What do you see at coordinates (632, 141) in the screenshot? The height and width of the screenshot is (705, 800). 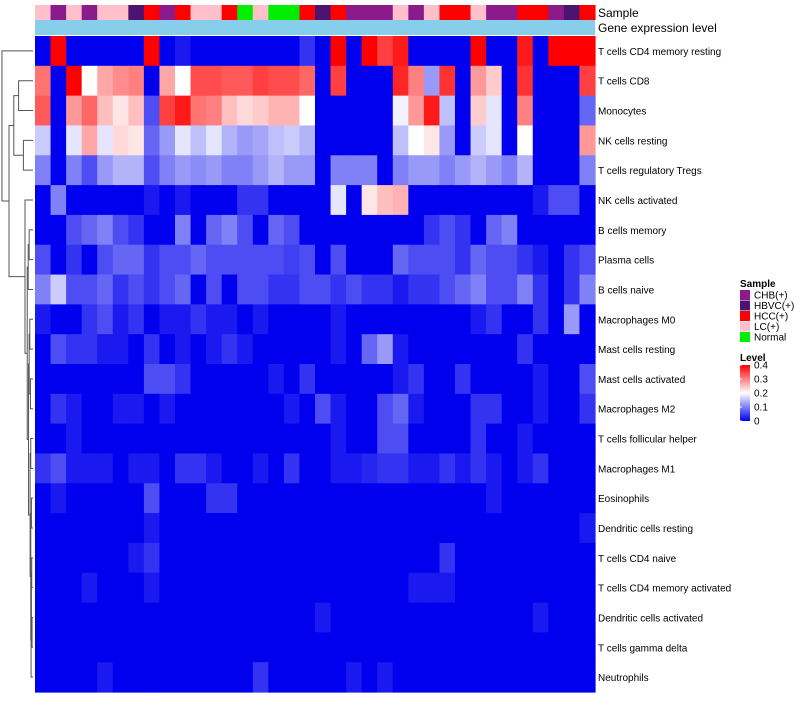 I see `row-label: NK cells resting` at bounding box center [632, 141].